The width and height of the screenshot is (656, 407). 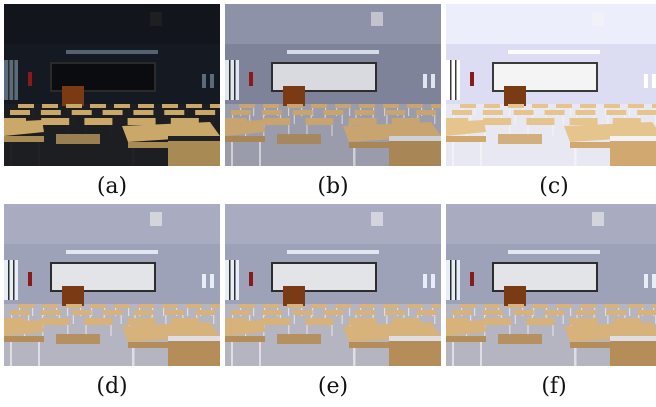 What do you see at coordinates (554, 386) in the screenshot?
I see `panel-caption: (f)` at bounding box center [554, 386].